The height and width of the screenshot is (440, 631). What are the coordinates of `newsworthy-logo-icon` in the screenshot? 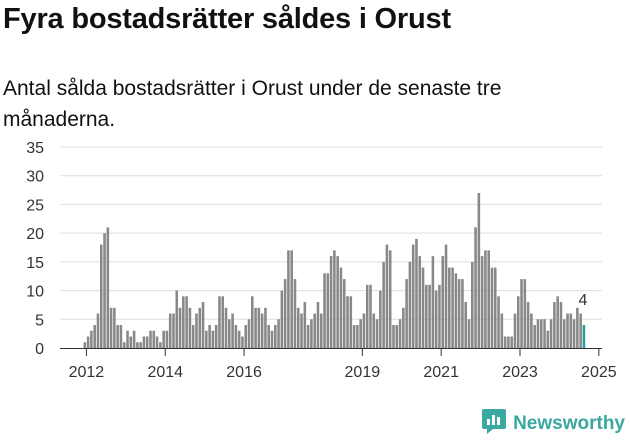 It's located at (494, 423).